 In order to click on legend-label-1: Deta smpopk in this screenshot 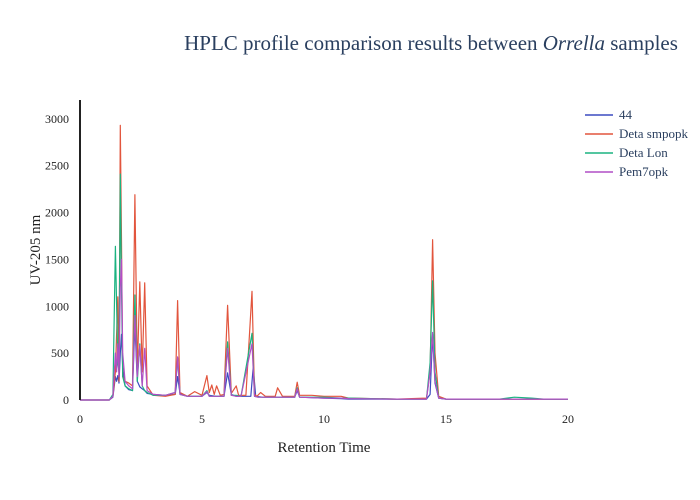, I will do `click(653, 133)`.